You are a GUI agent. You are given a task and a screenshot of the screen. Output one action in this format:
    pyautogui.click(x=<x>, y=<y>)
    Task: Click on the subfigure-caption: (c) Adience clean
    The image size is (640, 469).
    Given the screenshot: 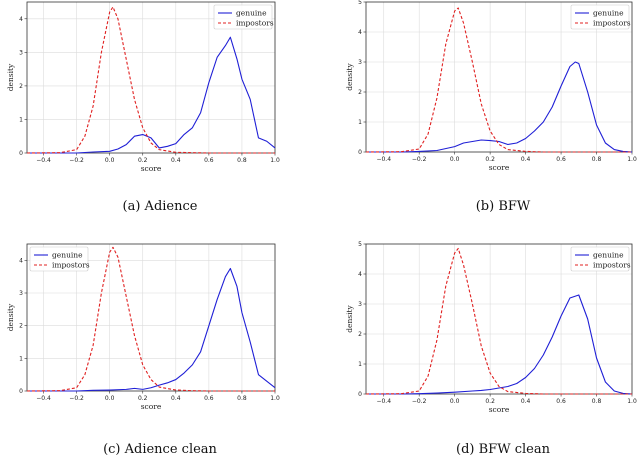 What is the action you would take?
    pyautogui.click(x=160, y=449)
    